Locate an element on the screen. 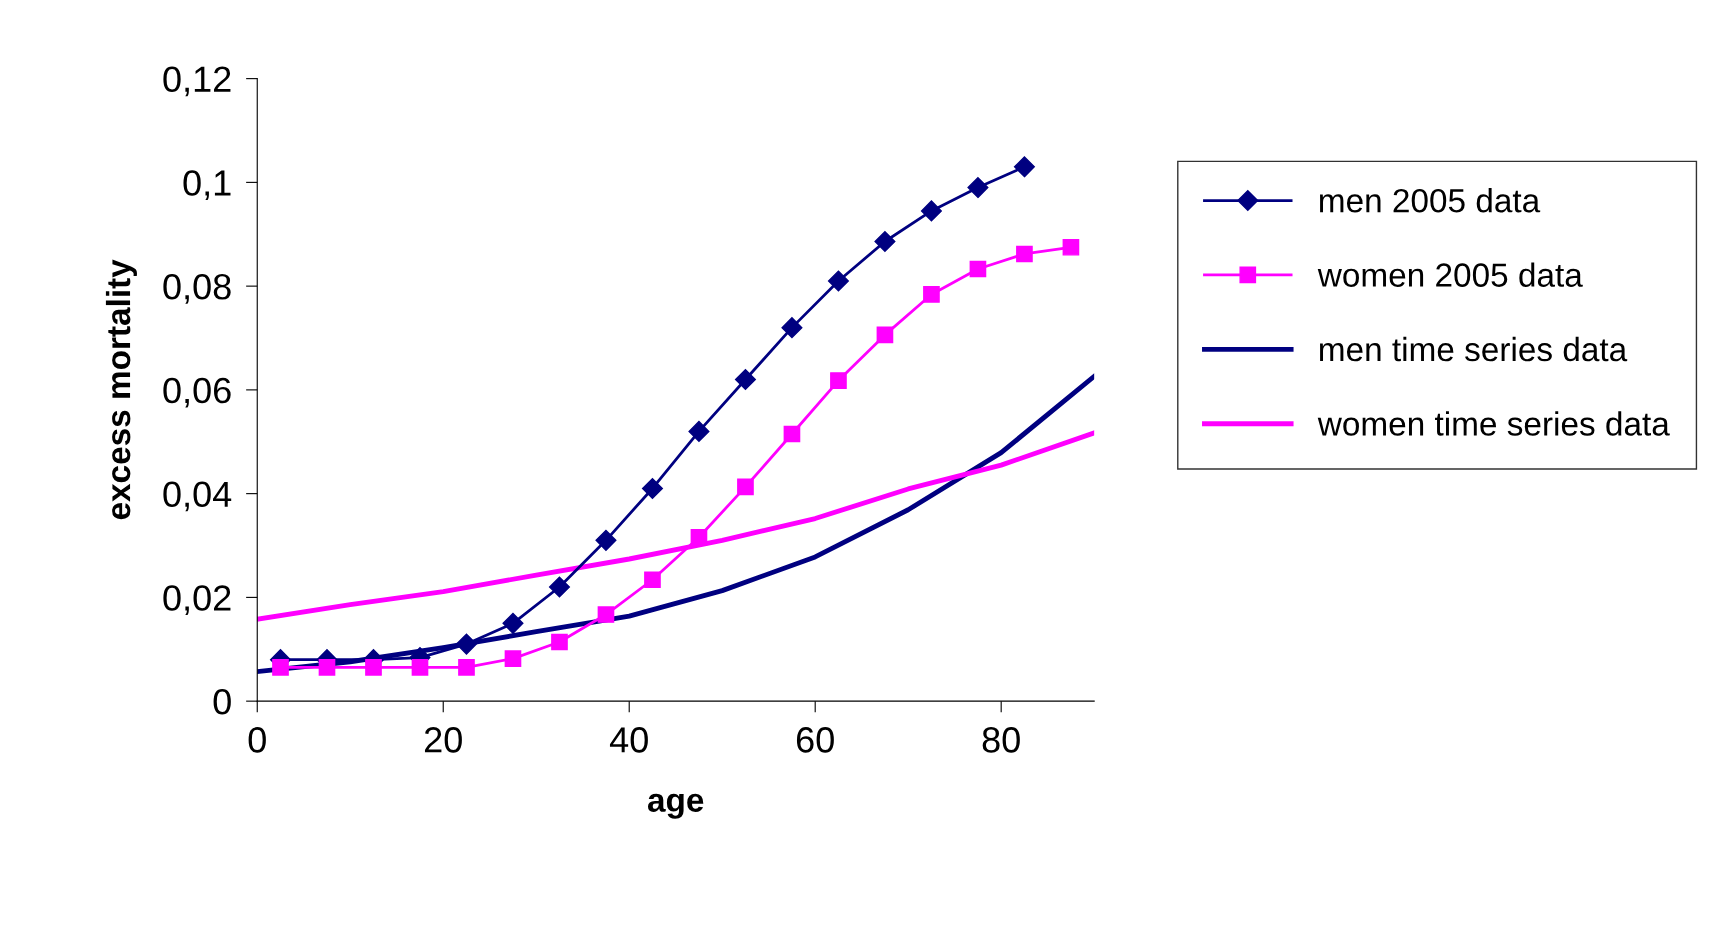 The width and height of the screenshot is (1715, 925). y-tick-label: 0,02 is located at coordinates (197, 600).